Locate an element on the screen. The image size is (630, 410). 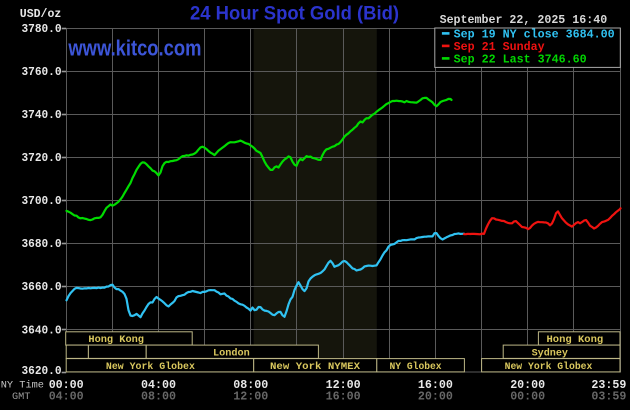
svg-text: 3780.0 is located at coordinates (42, 29).